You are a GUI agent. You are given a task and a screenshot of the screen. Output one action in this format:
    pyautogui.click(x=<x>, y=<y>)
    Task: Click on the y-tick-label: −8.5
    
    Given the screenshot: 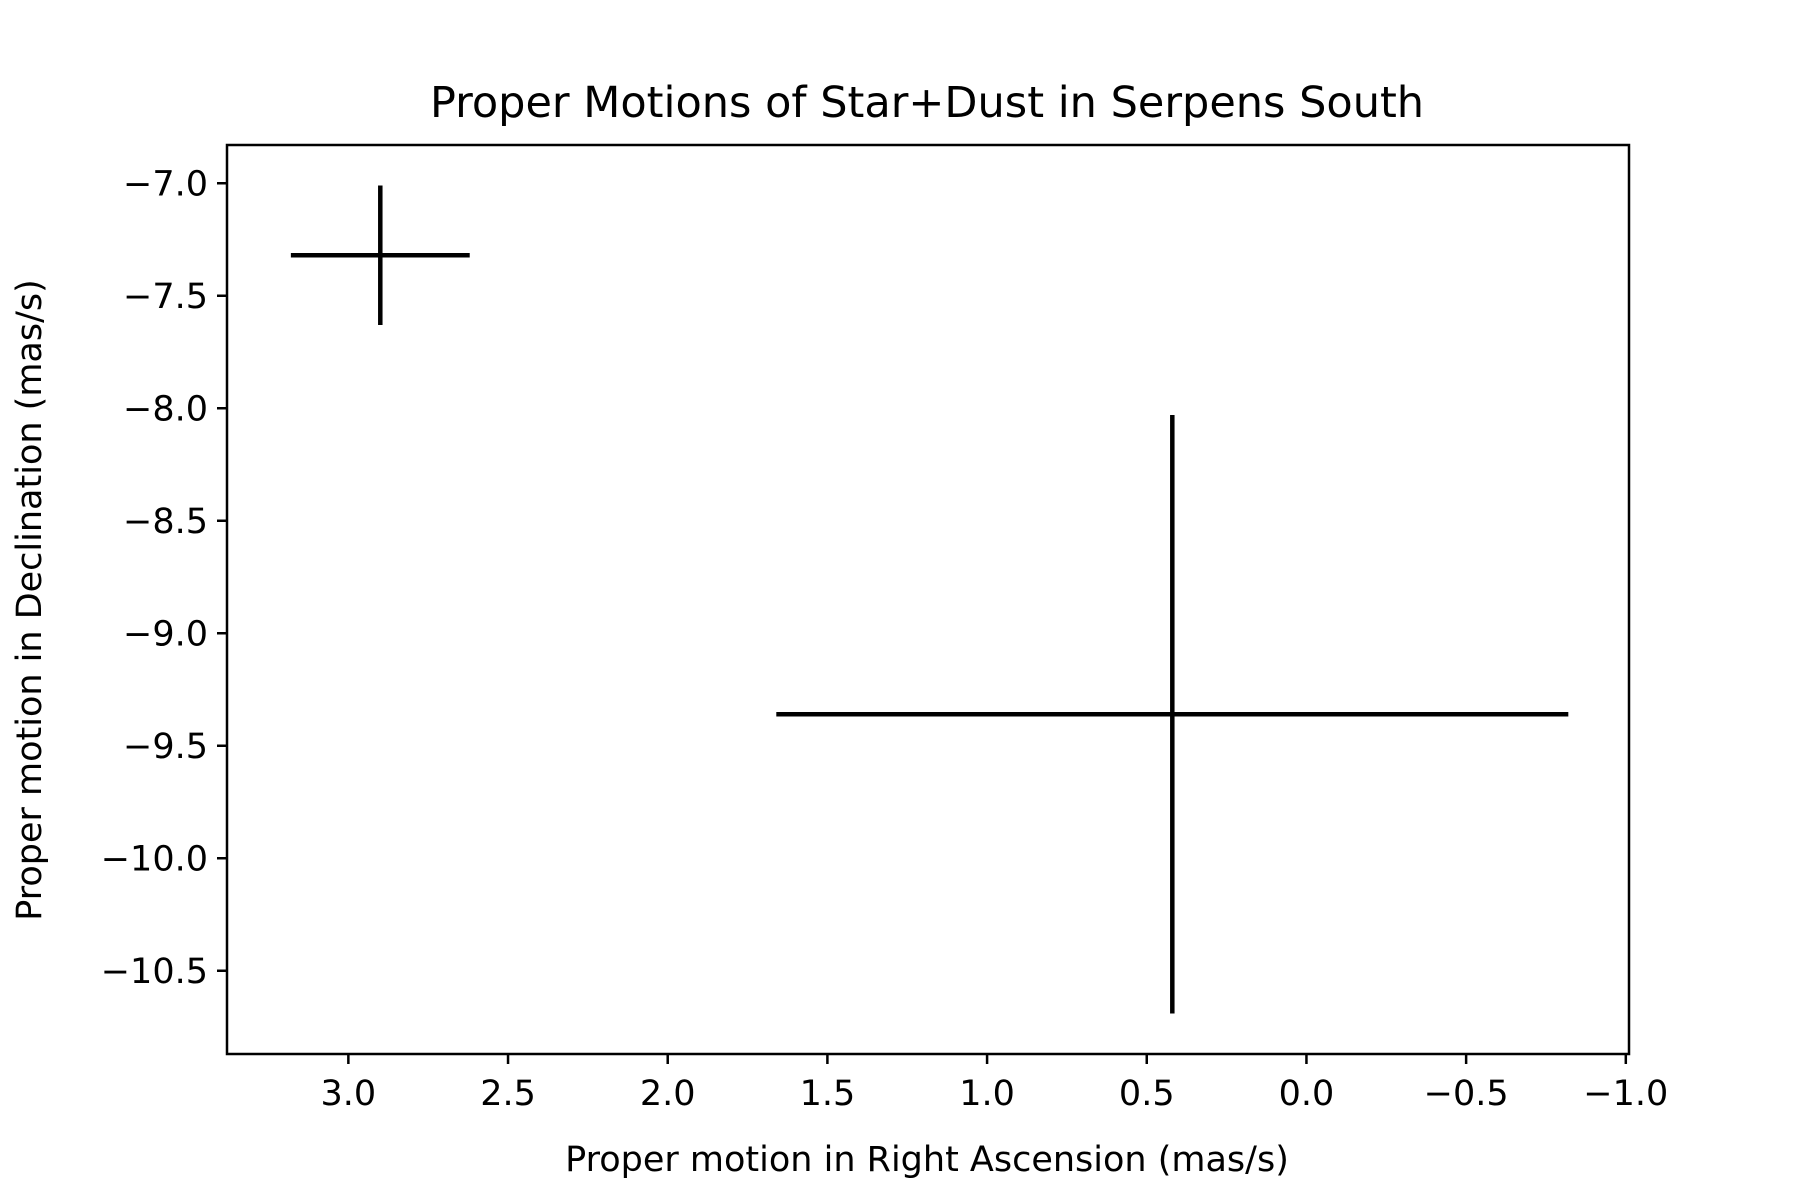 What is the action you would take?
    pyautogui.click(x=165, y=522)
    